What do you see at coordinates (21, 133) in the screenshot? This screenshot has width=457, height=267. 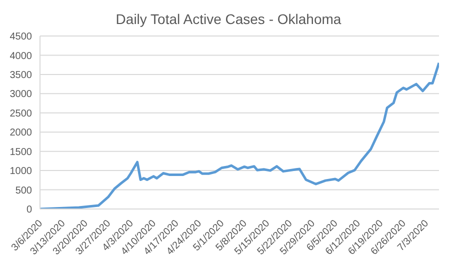 I see `y-tick-label: 2000` at bounding box center [21, 133].